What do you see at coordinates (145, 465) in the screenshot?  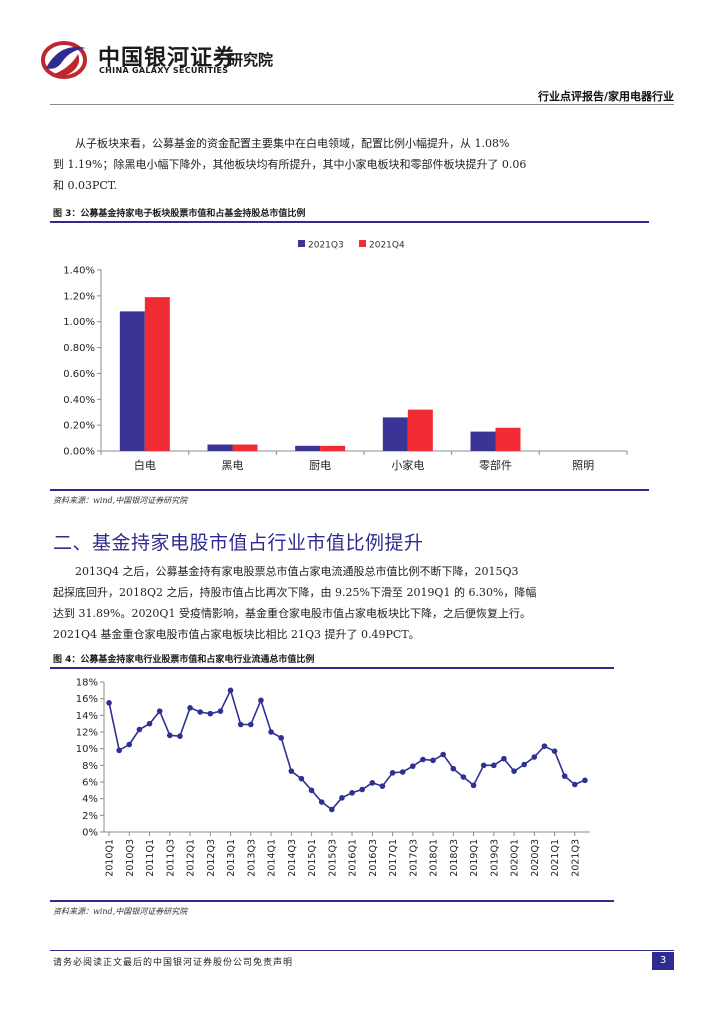 I see `x-tick-label: 白电` at bounding box center [145, 465].